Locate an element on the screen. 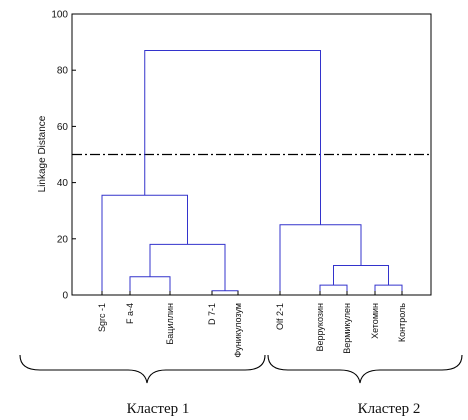 The width and height of the screenshot is (468, 420). y-tick-label: 100 is located at coordinates (59, 15).